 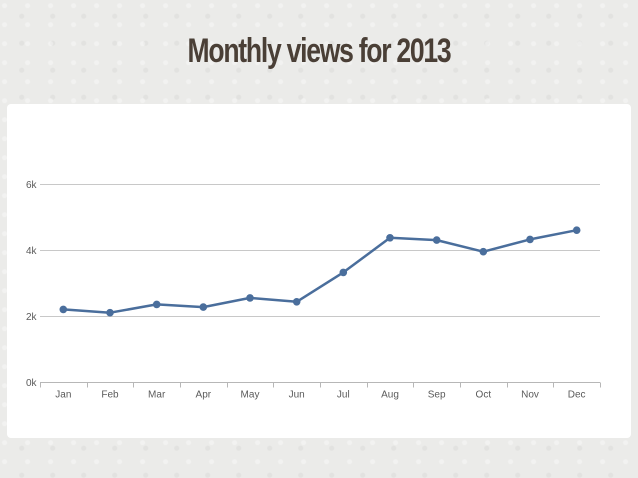 I want to click on x-axis-tick-labels: Jan Feb Mar Apr May Jun Jul Aug Sep Oct Nov Dec, so click(x=320, y=395).